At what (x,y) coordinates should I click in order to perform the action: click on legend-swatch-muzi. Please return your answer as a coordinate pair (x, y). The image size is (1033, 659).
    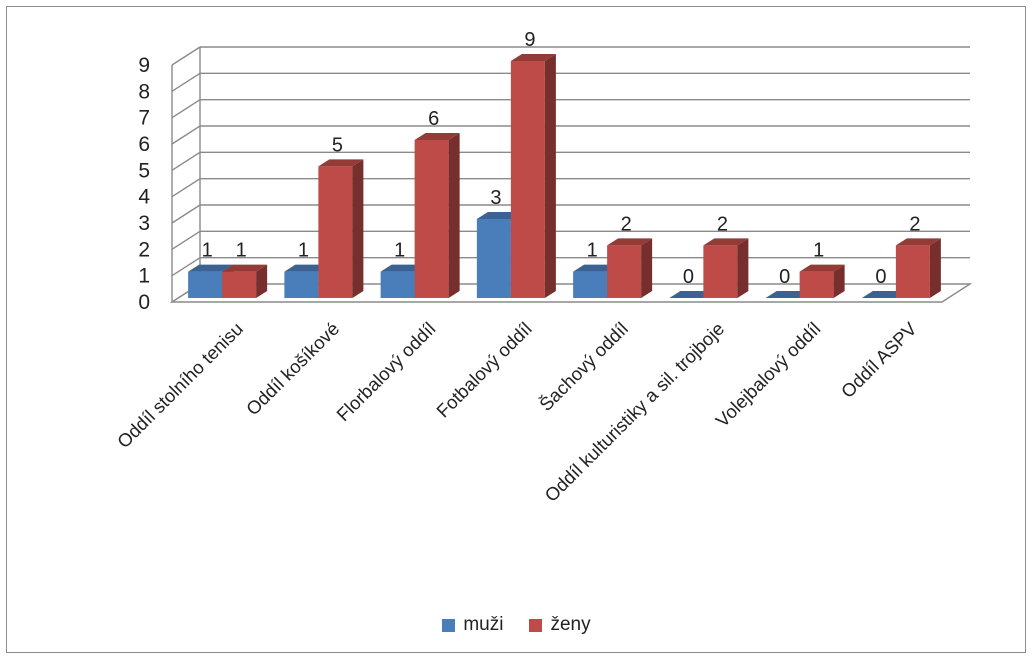
    Looking at the image, I should click on (449, 625).